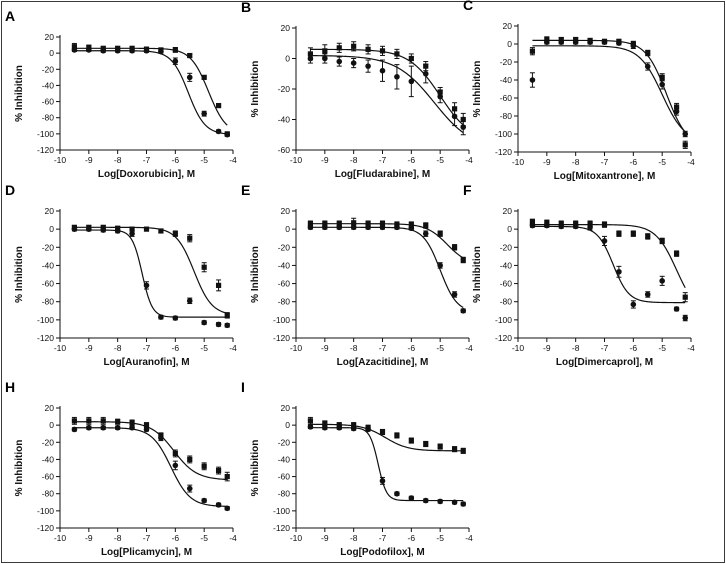  Describe the element at coordinates (176, 348) in the screenshot. I see `x-tick-label: -6` at that location.